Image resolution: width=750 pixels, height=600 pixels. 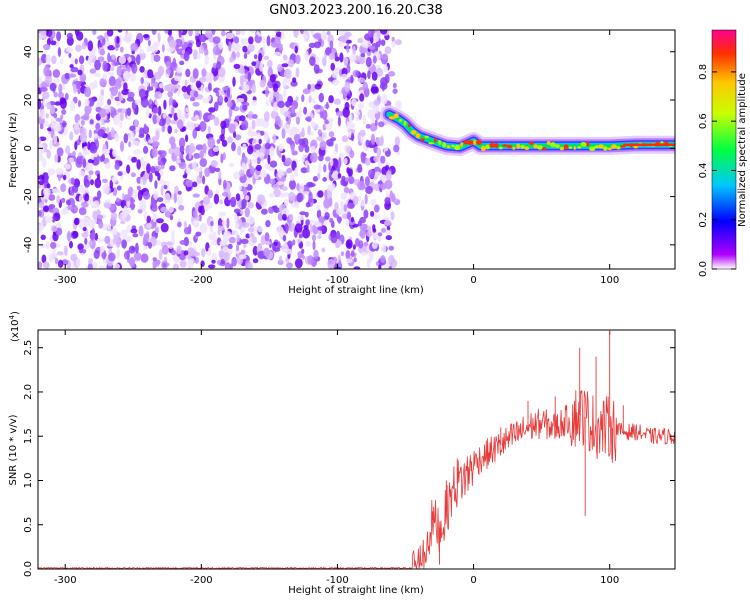 I want to click on y-tick-label: 40, so click(x=28, y=51).